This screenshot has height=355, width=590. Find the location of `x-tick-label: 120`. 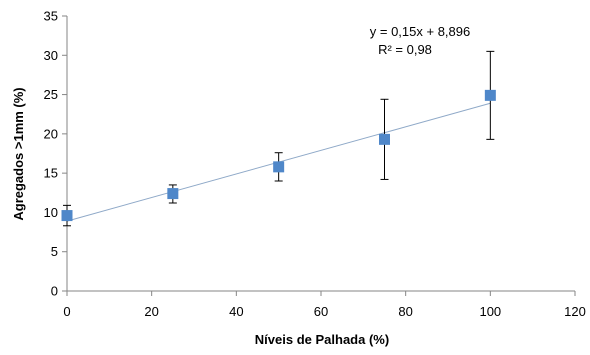

x-tick-label: 120 is located at coordinates (575, 311).